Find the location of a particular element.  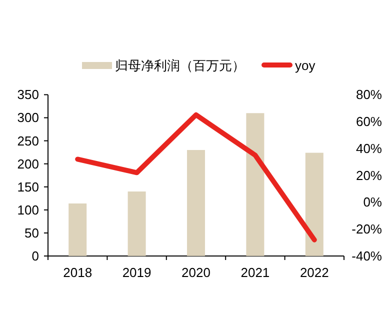

y2-tick-label: -40% is located at coordinates (367, 256).